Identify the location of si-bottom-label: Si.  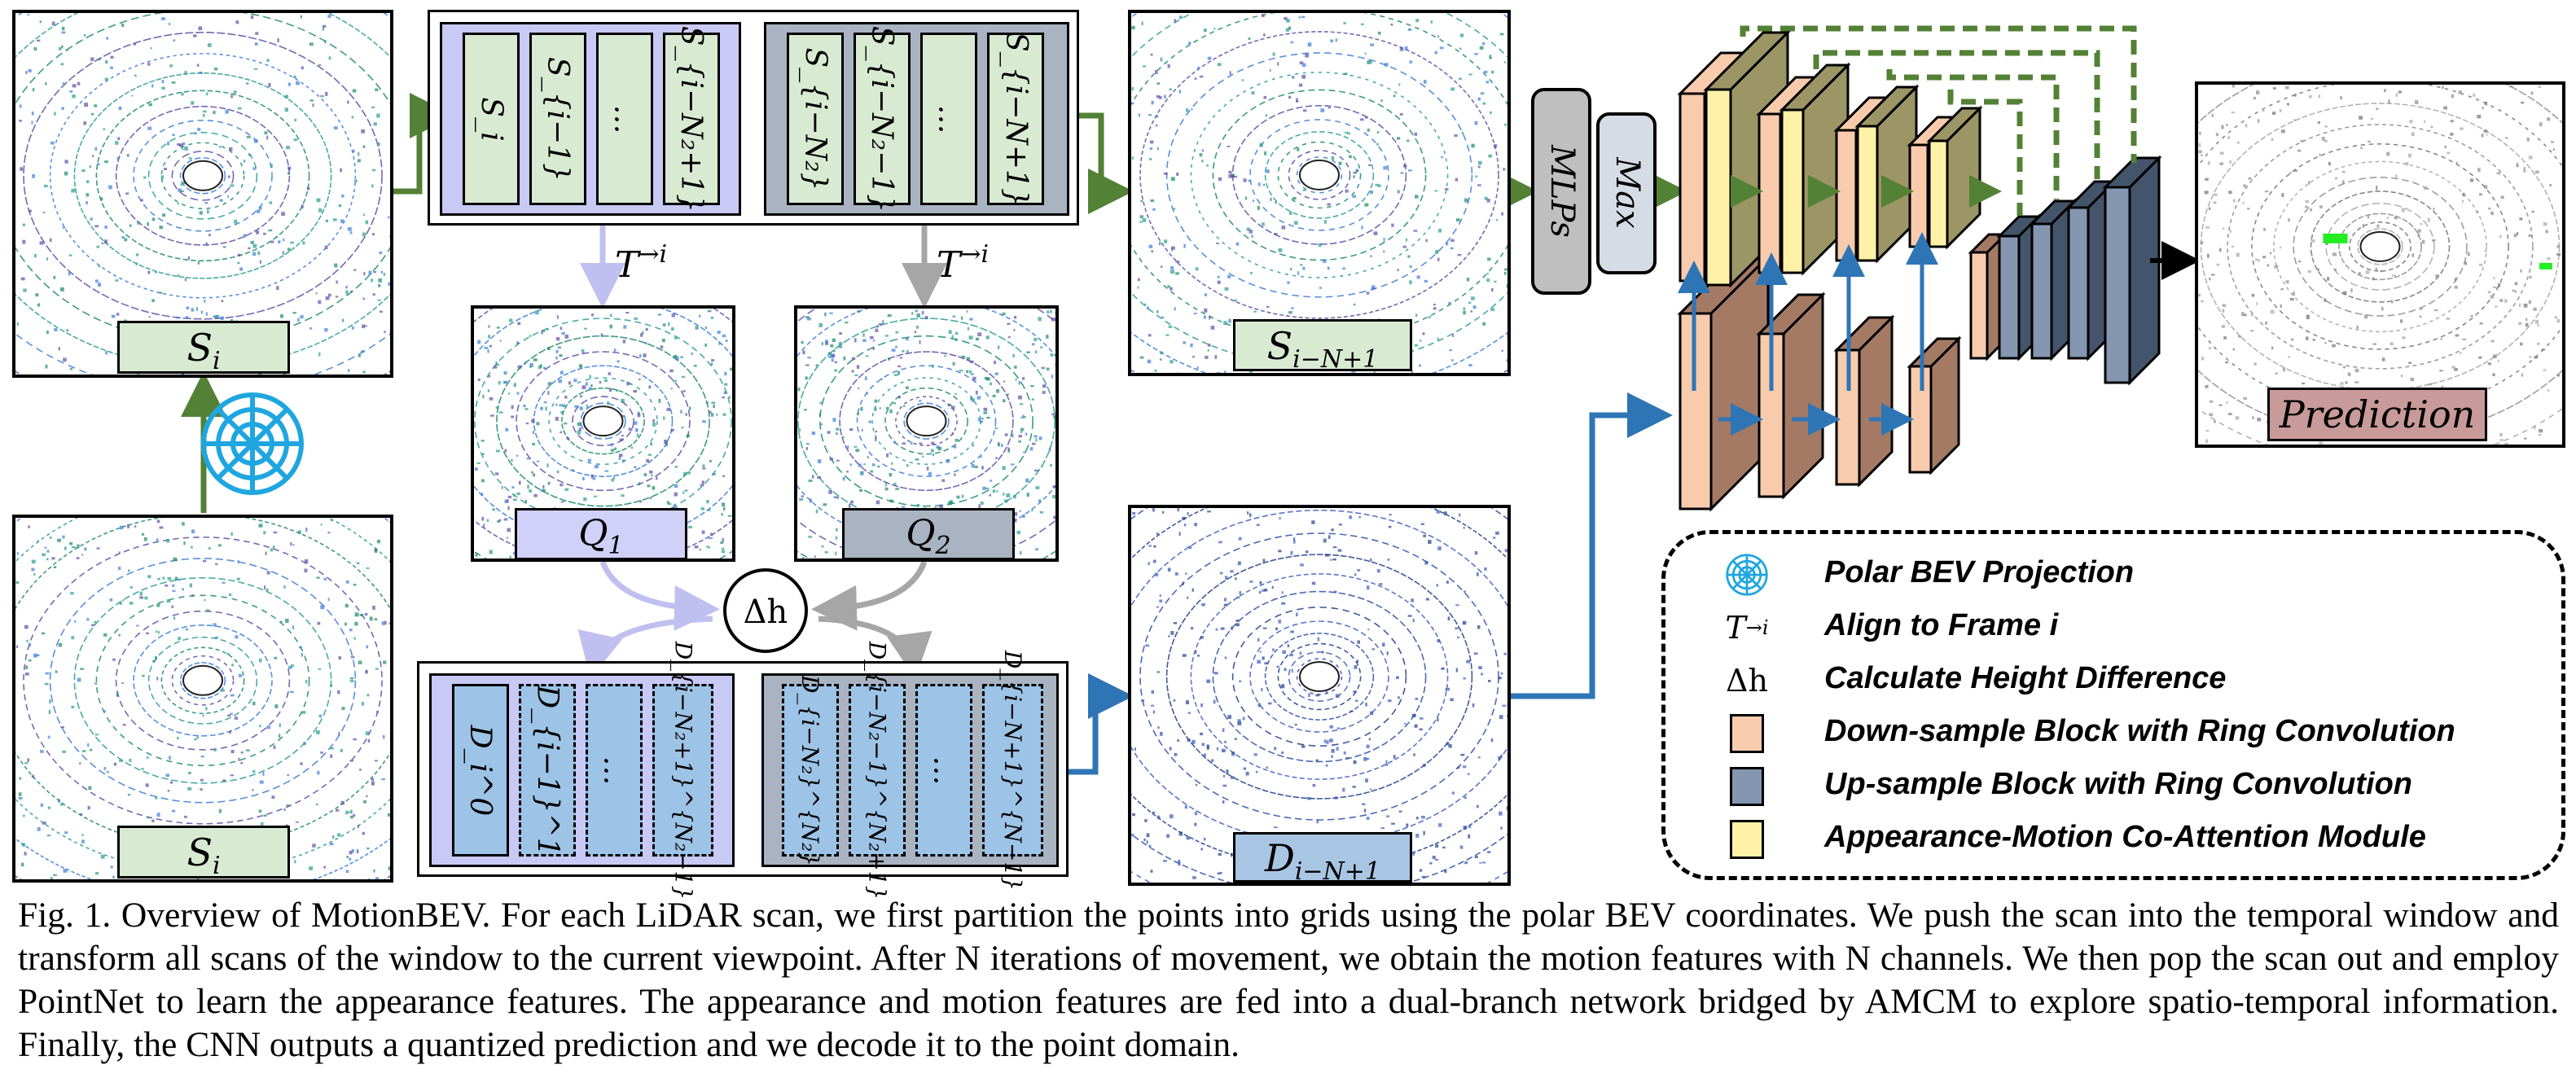
(203, 853).